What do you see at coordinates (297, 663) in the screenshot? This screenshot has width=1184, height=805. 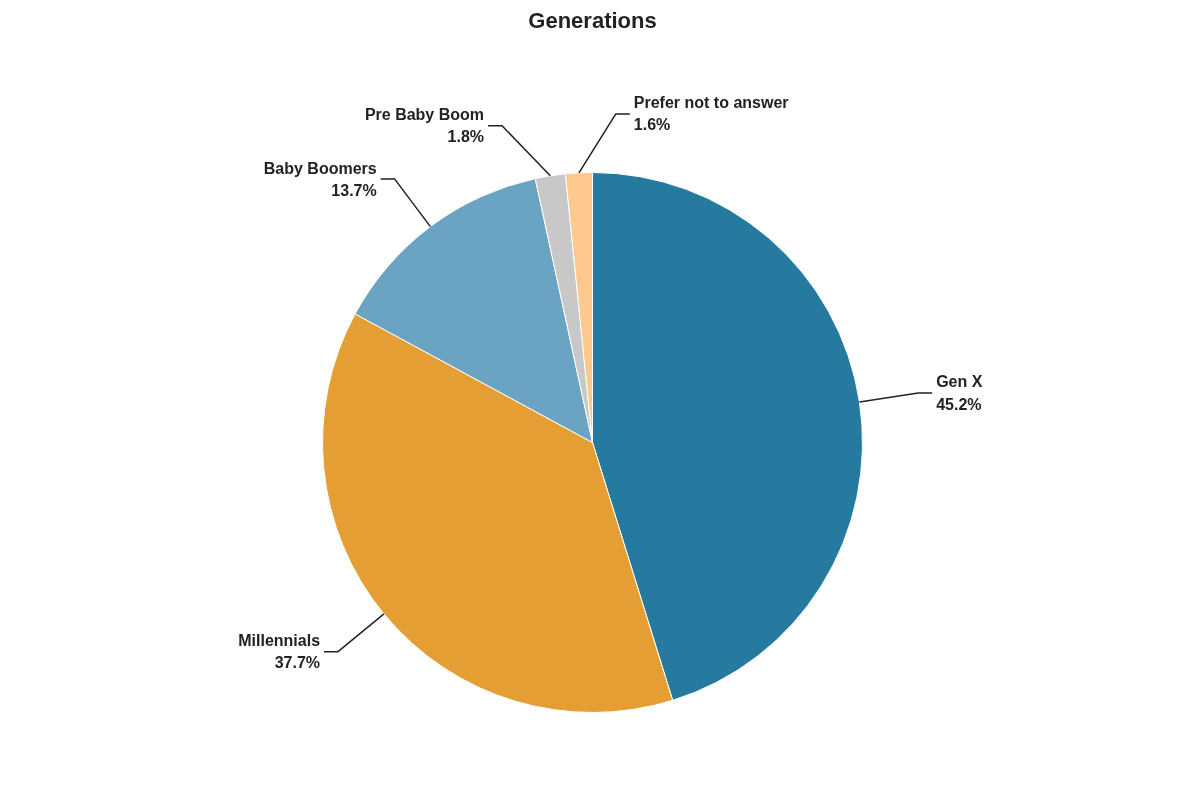 I see `data-label: 37.7%` at bounding box center [297, 663].